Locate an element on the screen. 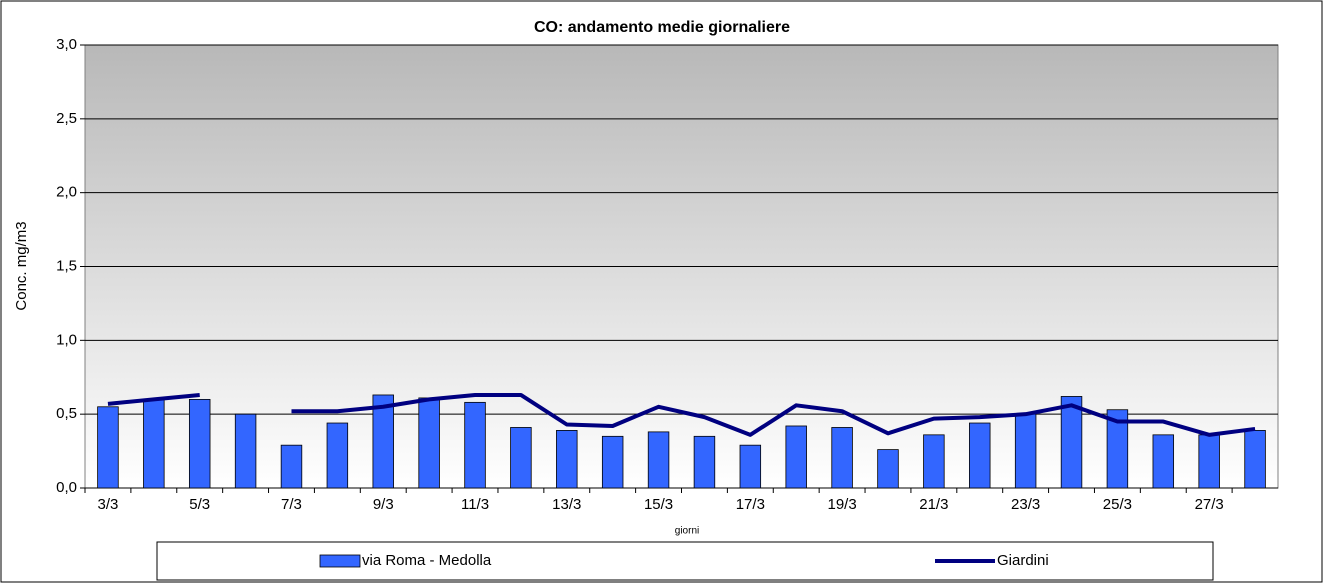  legend-swatch is located at coordinates (340, 561).